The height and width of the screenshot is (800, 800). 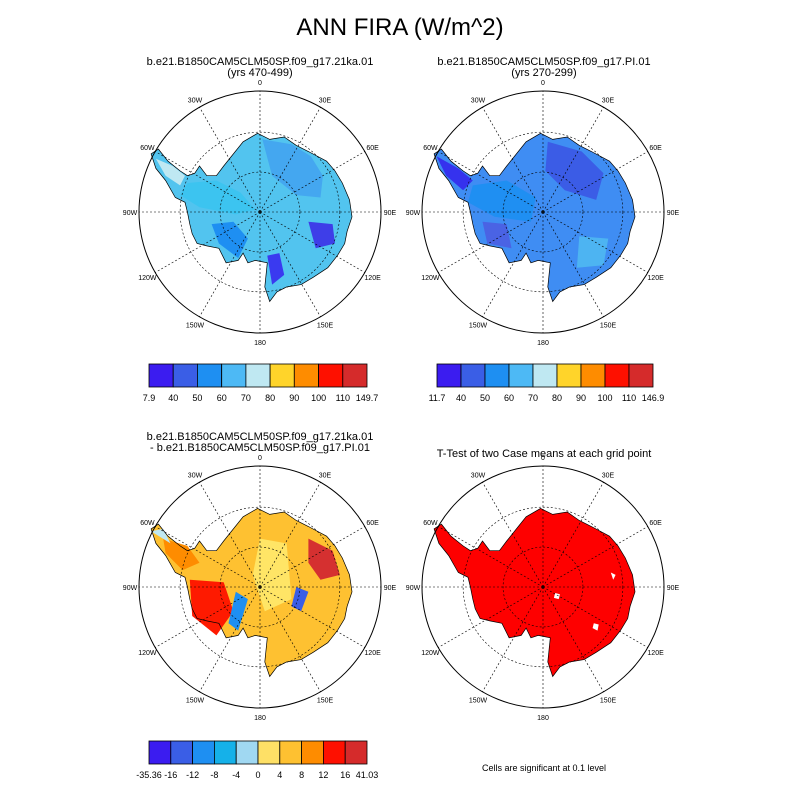 I want to click on colorbar-tick-label: 60, so click(x=509, y=398).